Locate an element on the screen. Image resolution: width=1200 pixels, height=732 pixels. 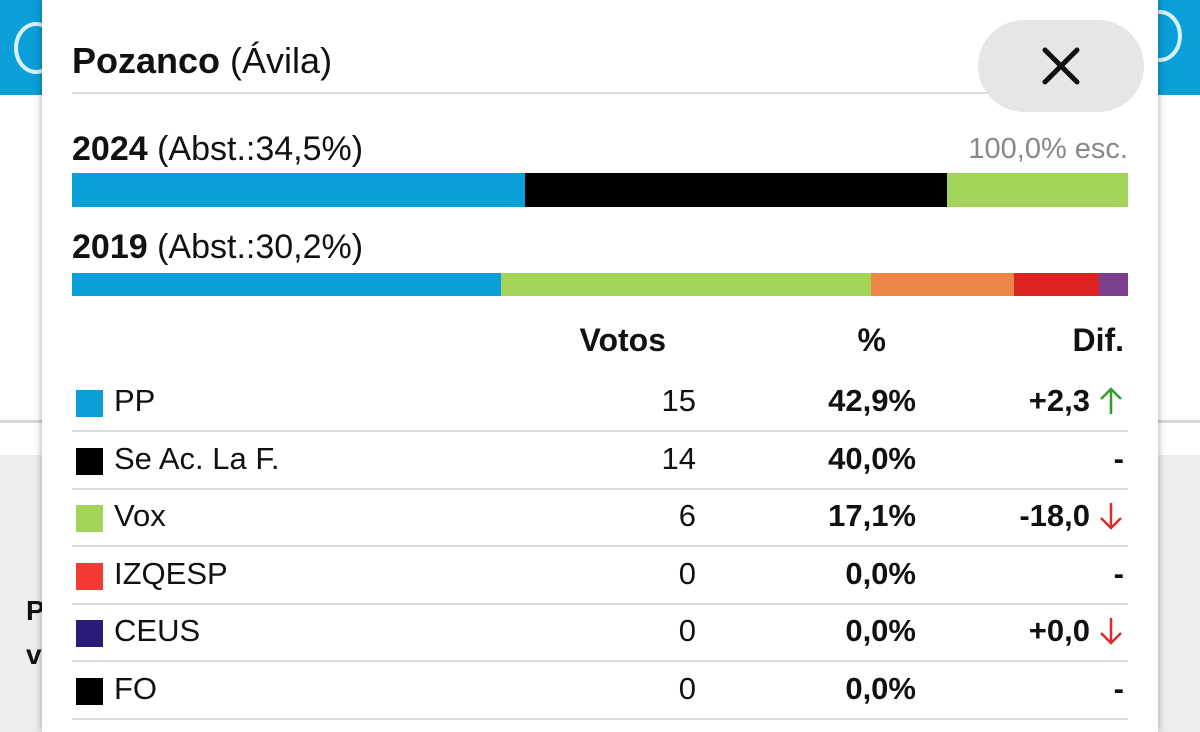
current-election-label: 2024 (Abst.:34,5%) is located at coordinates (217, 149).